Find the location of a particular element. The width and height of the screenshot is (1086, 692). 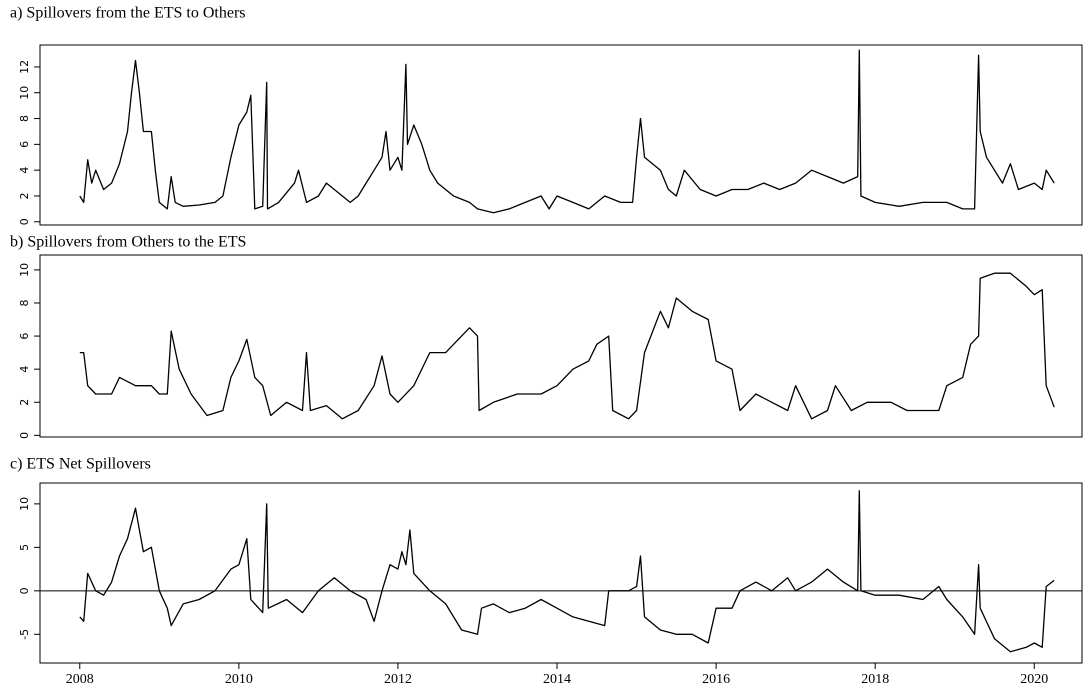

x-tick-label: 2020 is located at coordinates (1034, 679).